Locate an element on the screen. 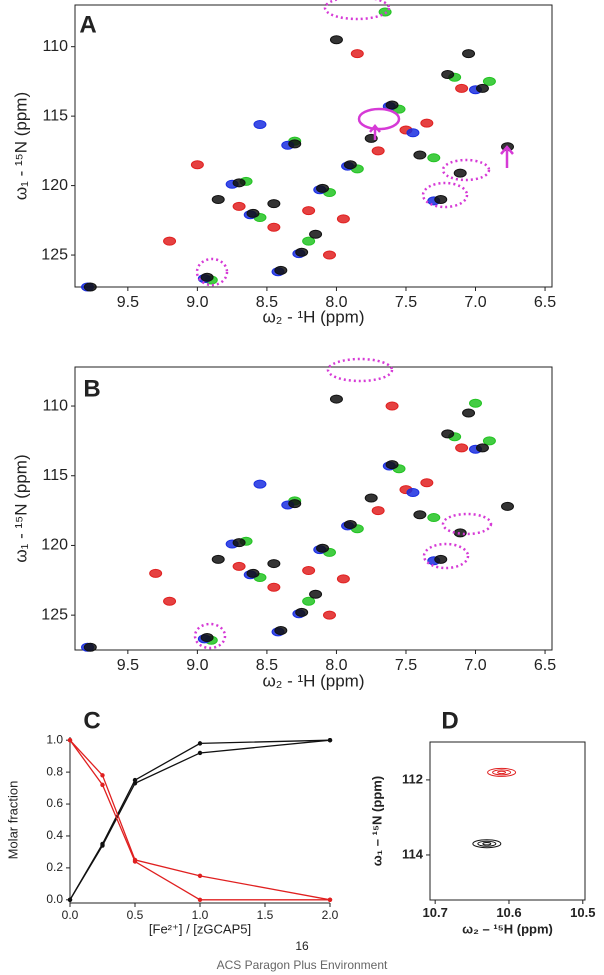 The width and height of the screenshot is (604, 975). contour is located at coordinates (487, 844).